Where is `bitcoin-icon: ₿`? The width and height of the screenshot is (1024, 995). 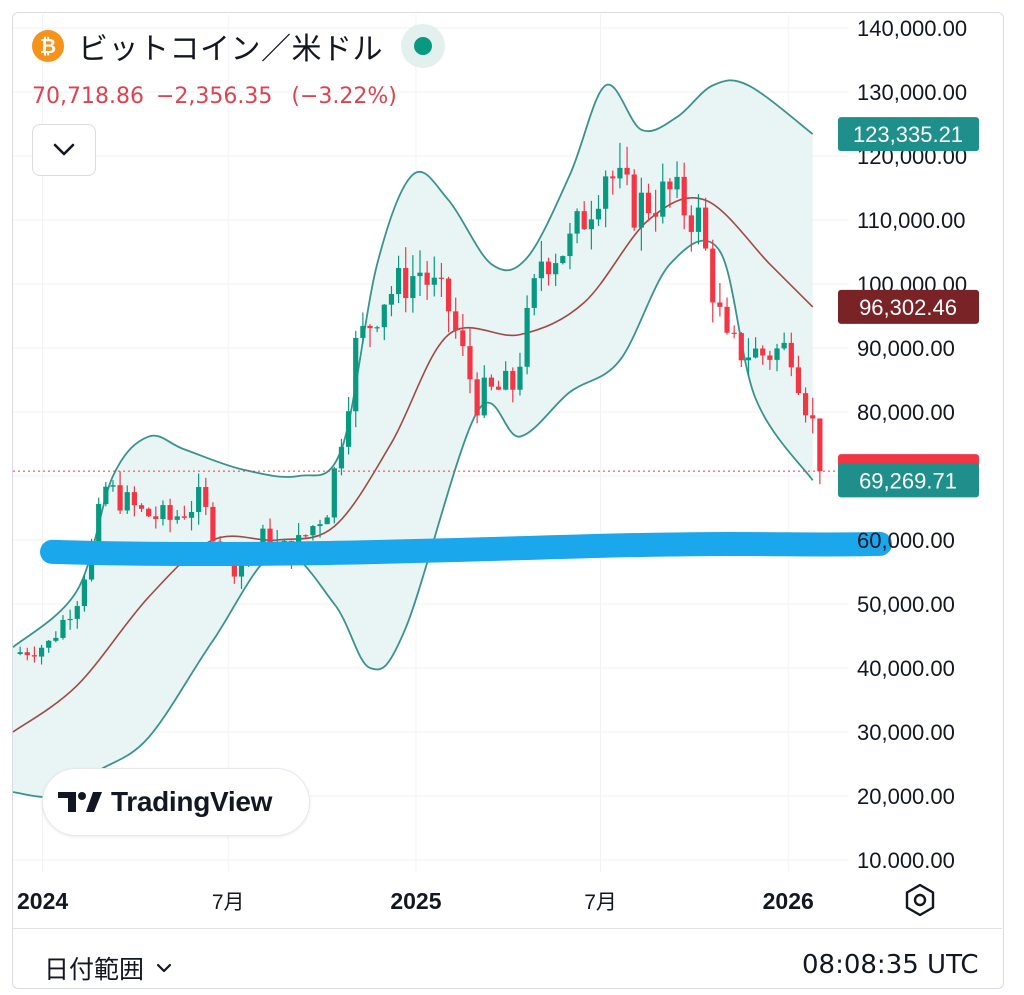
bitcoin-icon: ₿ is located at coordinates (48, 46).